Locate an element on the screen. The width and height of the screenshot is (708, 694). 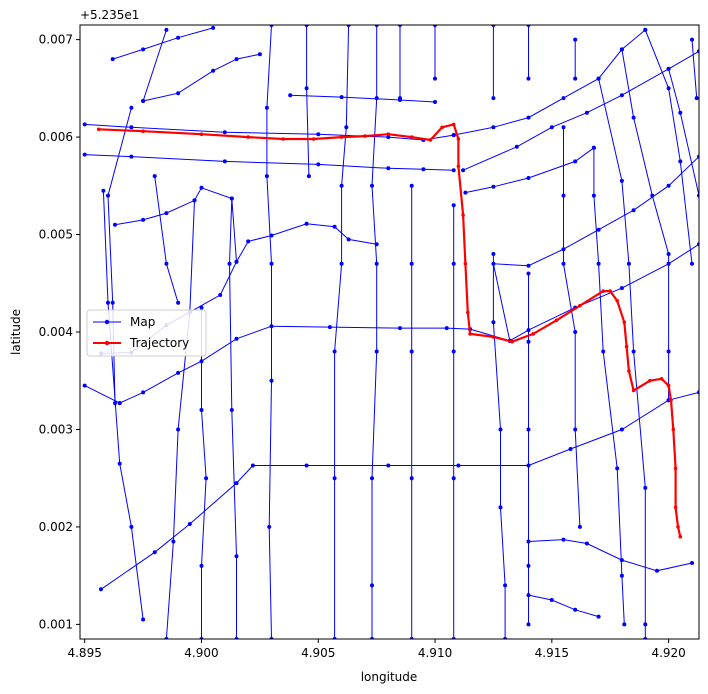
y-tick-label-1: 0.002 is located at coordinates (56, 527).